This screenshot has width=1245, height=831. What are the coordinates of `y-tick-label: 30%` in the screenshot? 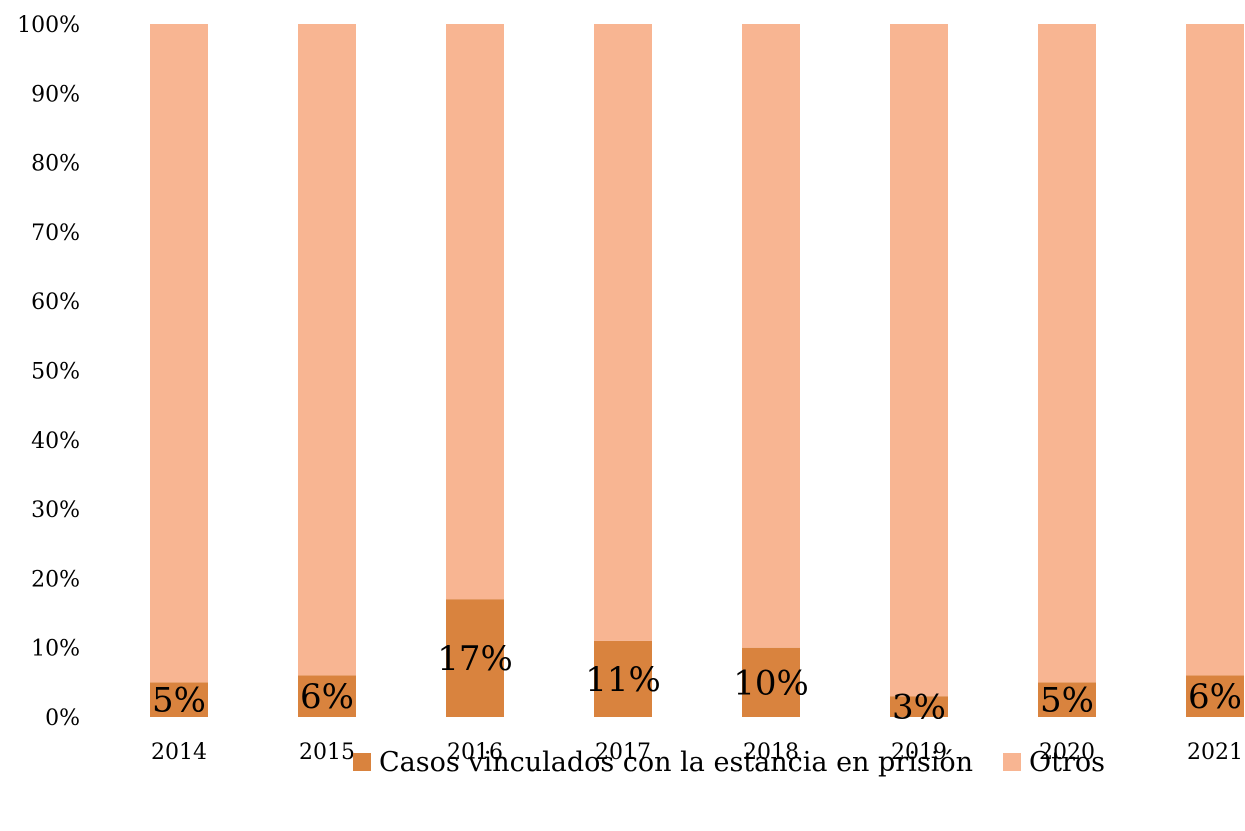 It's located at (55, 510).